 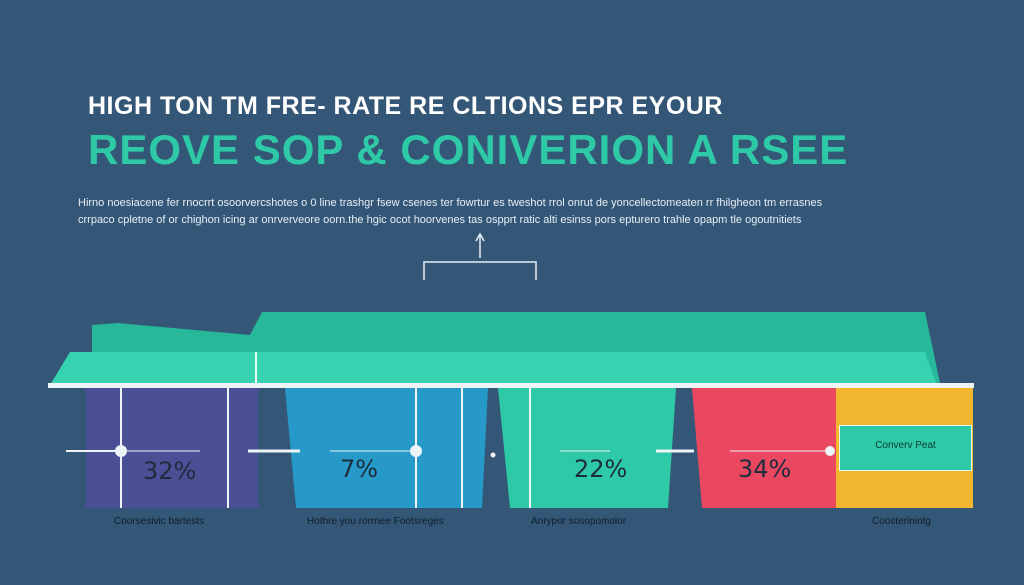 What do you see at coordinates (375, 521) in the screenshot?
I see `bar-caption-2: Hothre you rorrnee Footsreges` at bounding box center [375, 521].